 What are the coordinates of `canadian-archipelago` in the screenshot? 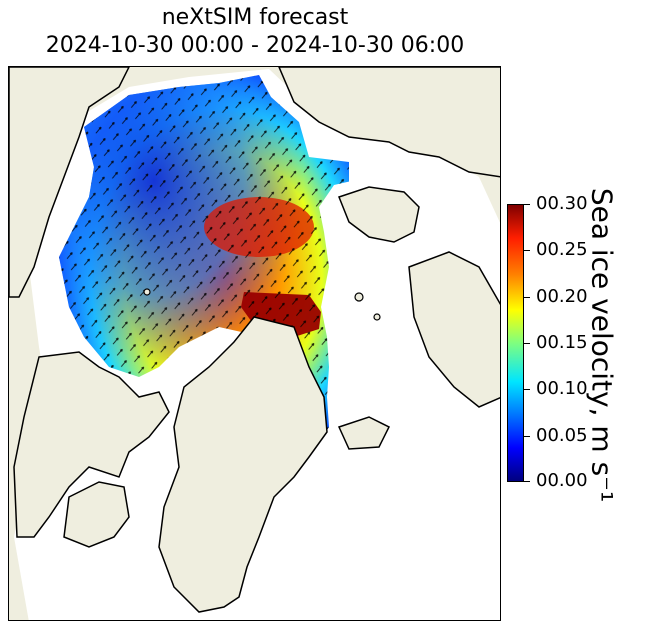 It's located at (91, 444).